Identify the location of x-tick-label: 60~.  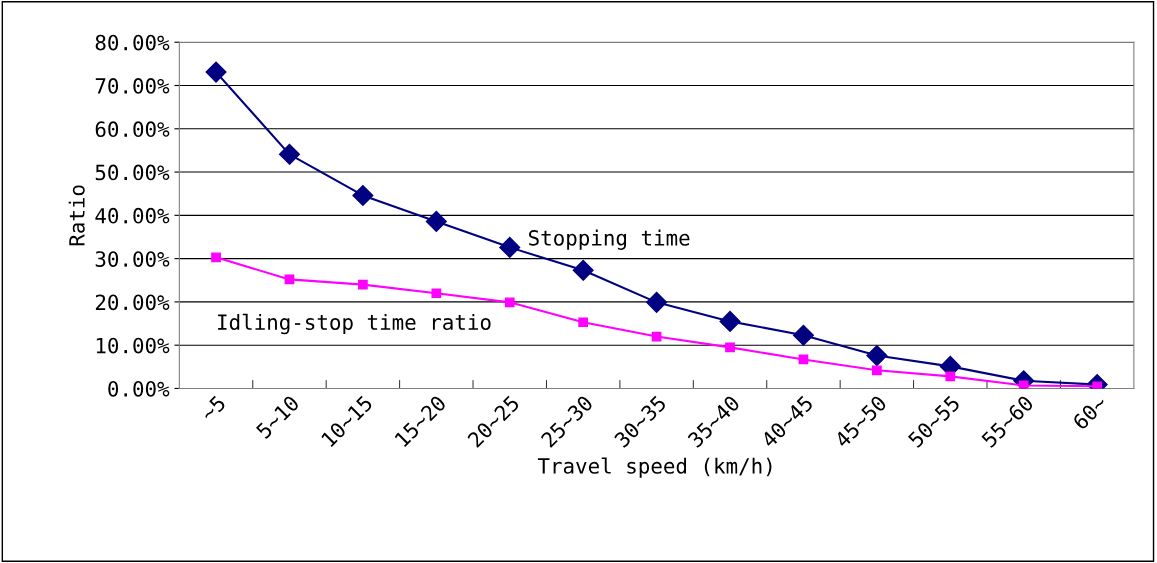
(1089, 412).